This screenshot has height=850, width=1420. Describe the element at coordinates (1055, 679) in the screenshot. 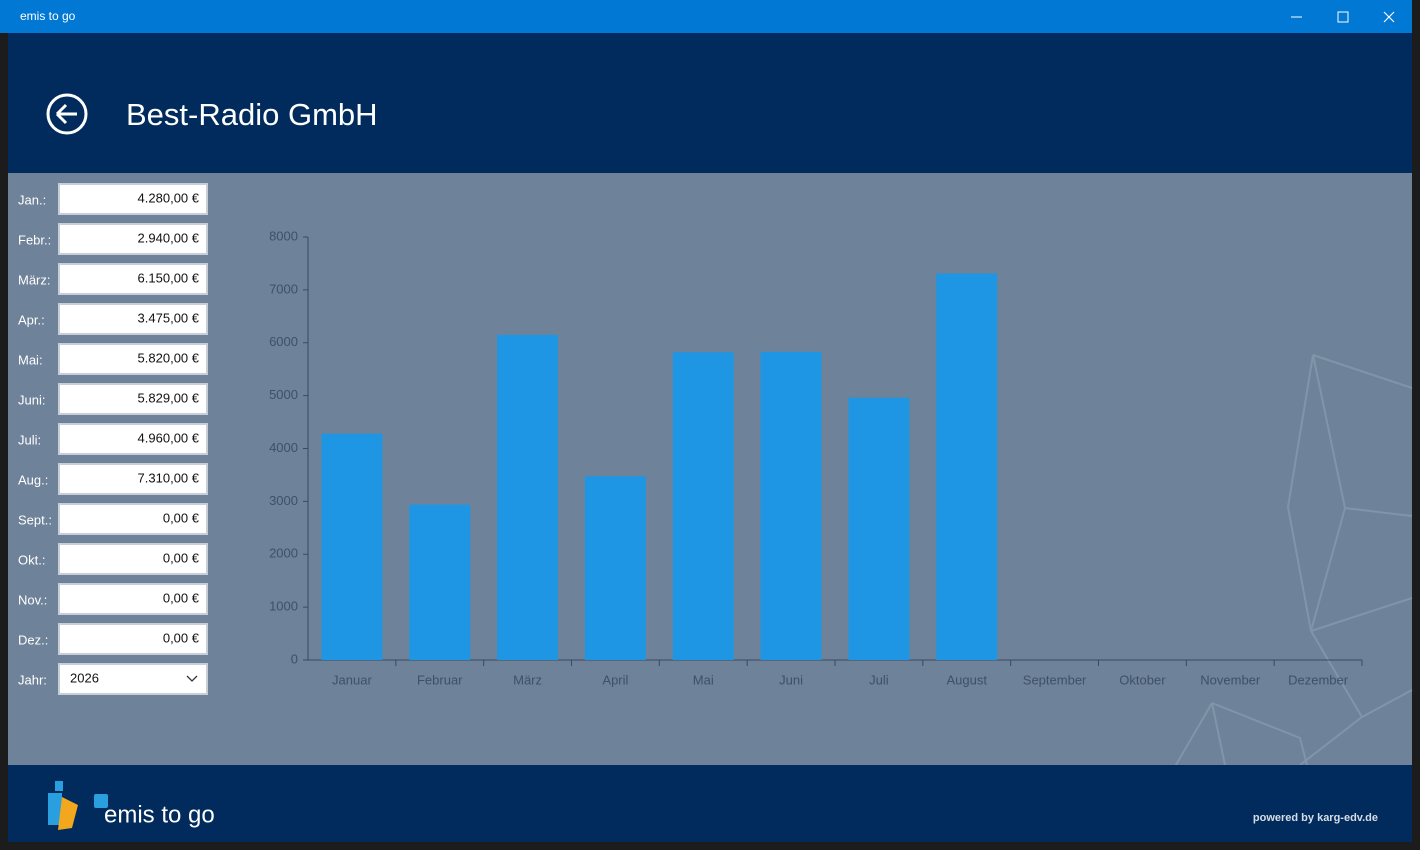

I see `x-tick-label: September` at that location.